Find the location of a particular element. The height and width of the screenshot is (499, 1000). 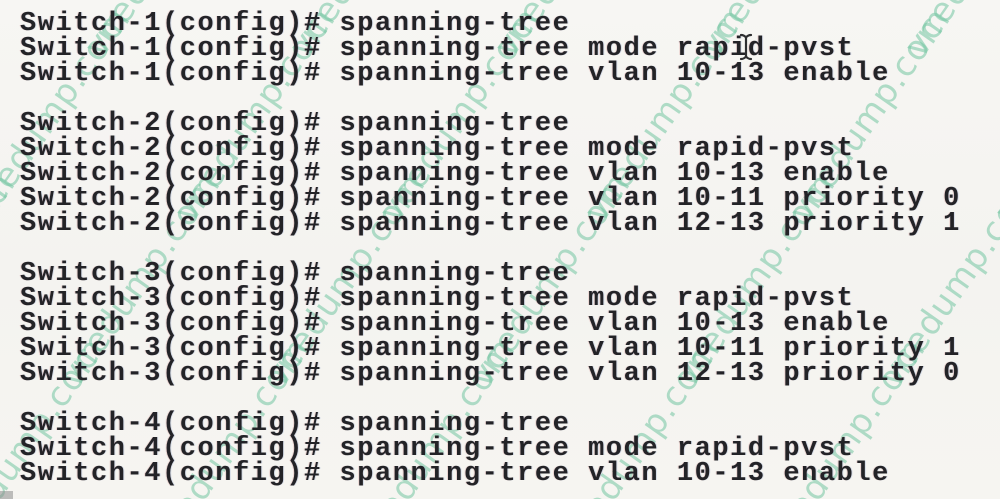

cli-line: Switch-2(config)# spanning-tree is located at coordinates (295, 124).